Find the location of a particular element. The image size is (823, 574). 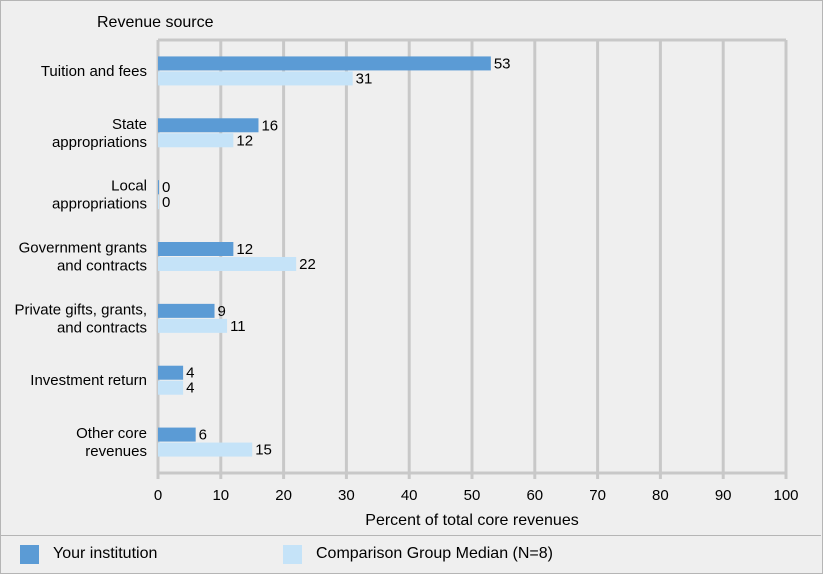

category-label: Private gifts, grants, is located at coordinates (80, 309).